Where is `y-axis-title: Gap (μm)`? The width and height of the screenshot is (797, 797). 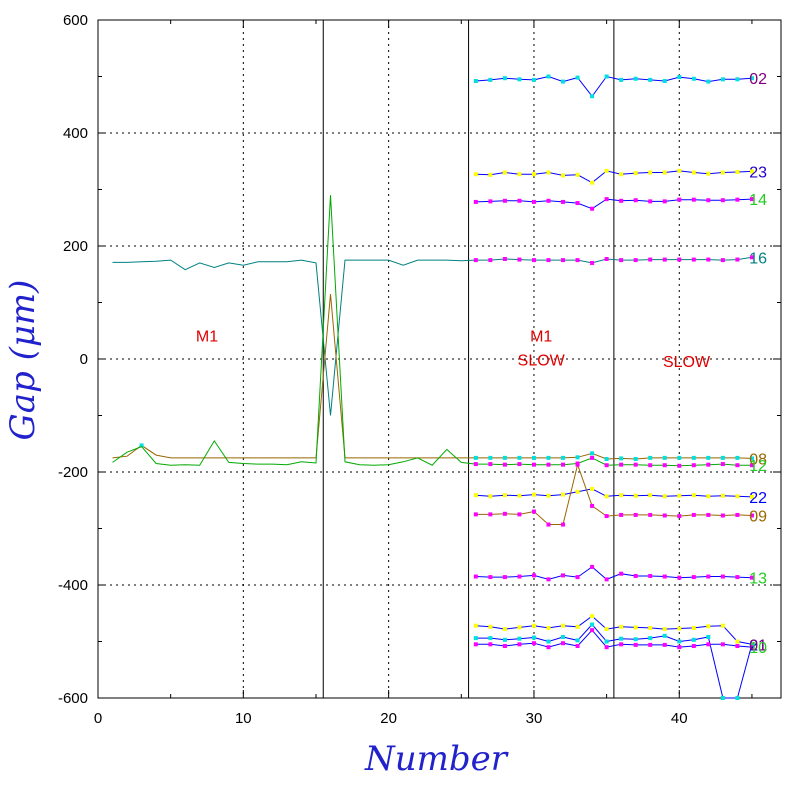 y-axis-title: Gap (μm) is located at coordinates (23, 360).